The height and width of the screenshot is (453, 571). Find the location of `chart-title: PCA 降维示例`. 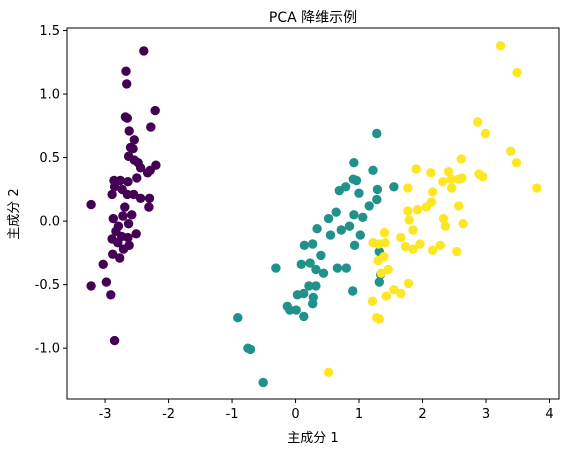

chart-title: PCA 降维示例 is located at coordinates (313, 18).